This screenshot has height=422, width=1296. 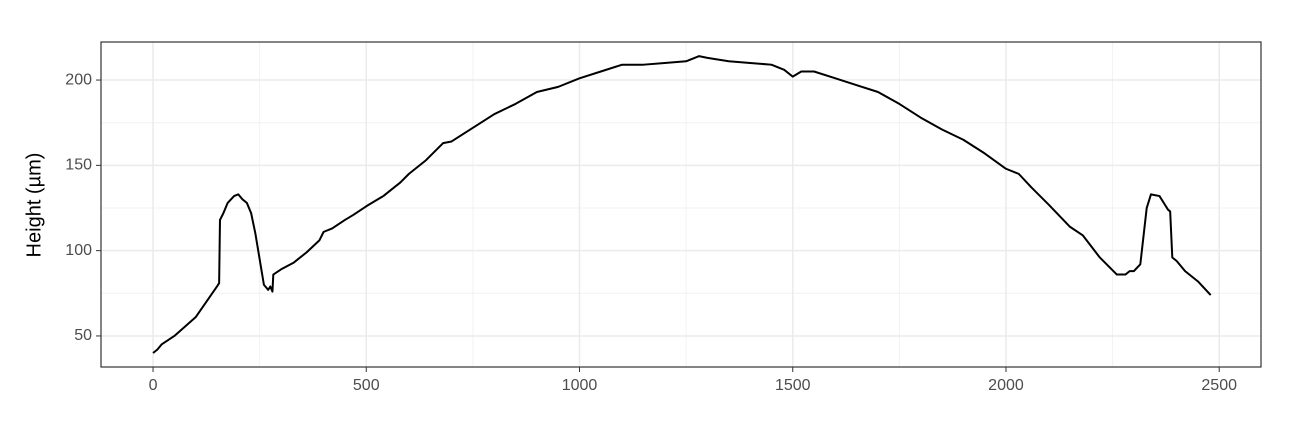 I want to click on x-tick-label: 1000, so click(x=580, y=385).